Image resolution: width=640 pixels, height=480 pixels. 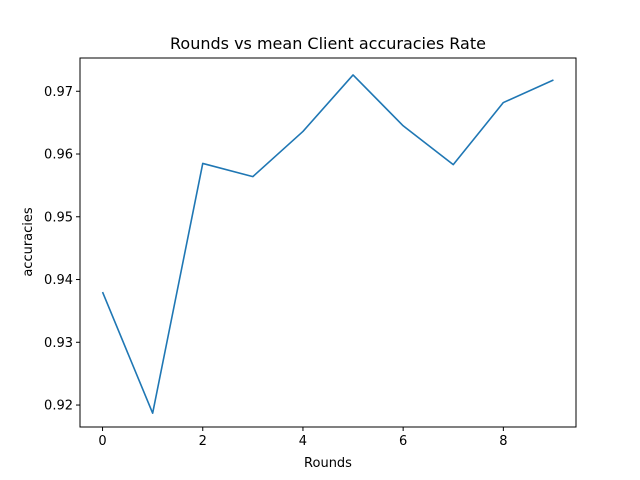 What do you see at coordinates (58, 92) in the screenshot?
I see `y-tick-label: 0.97` at bounding box center [58, 92].